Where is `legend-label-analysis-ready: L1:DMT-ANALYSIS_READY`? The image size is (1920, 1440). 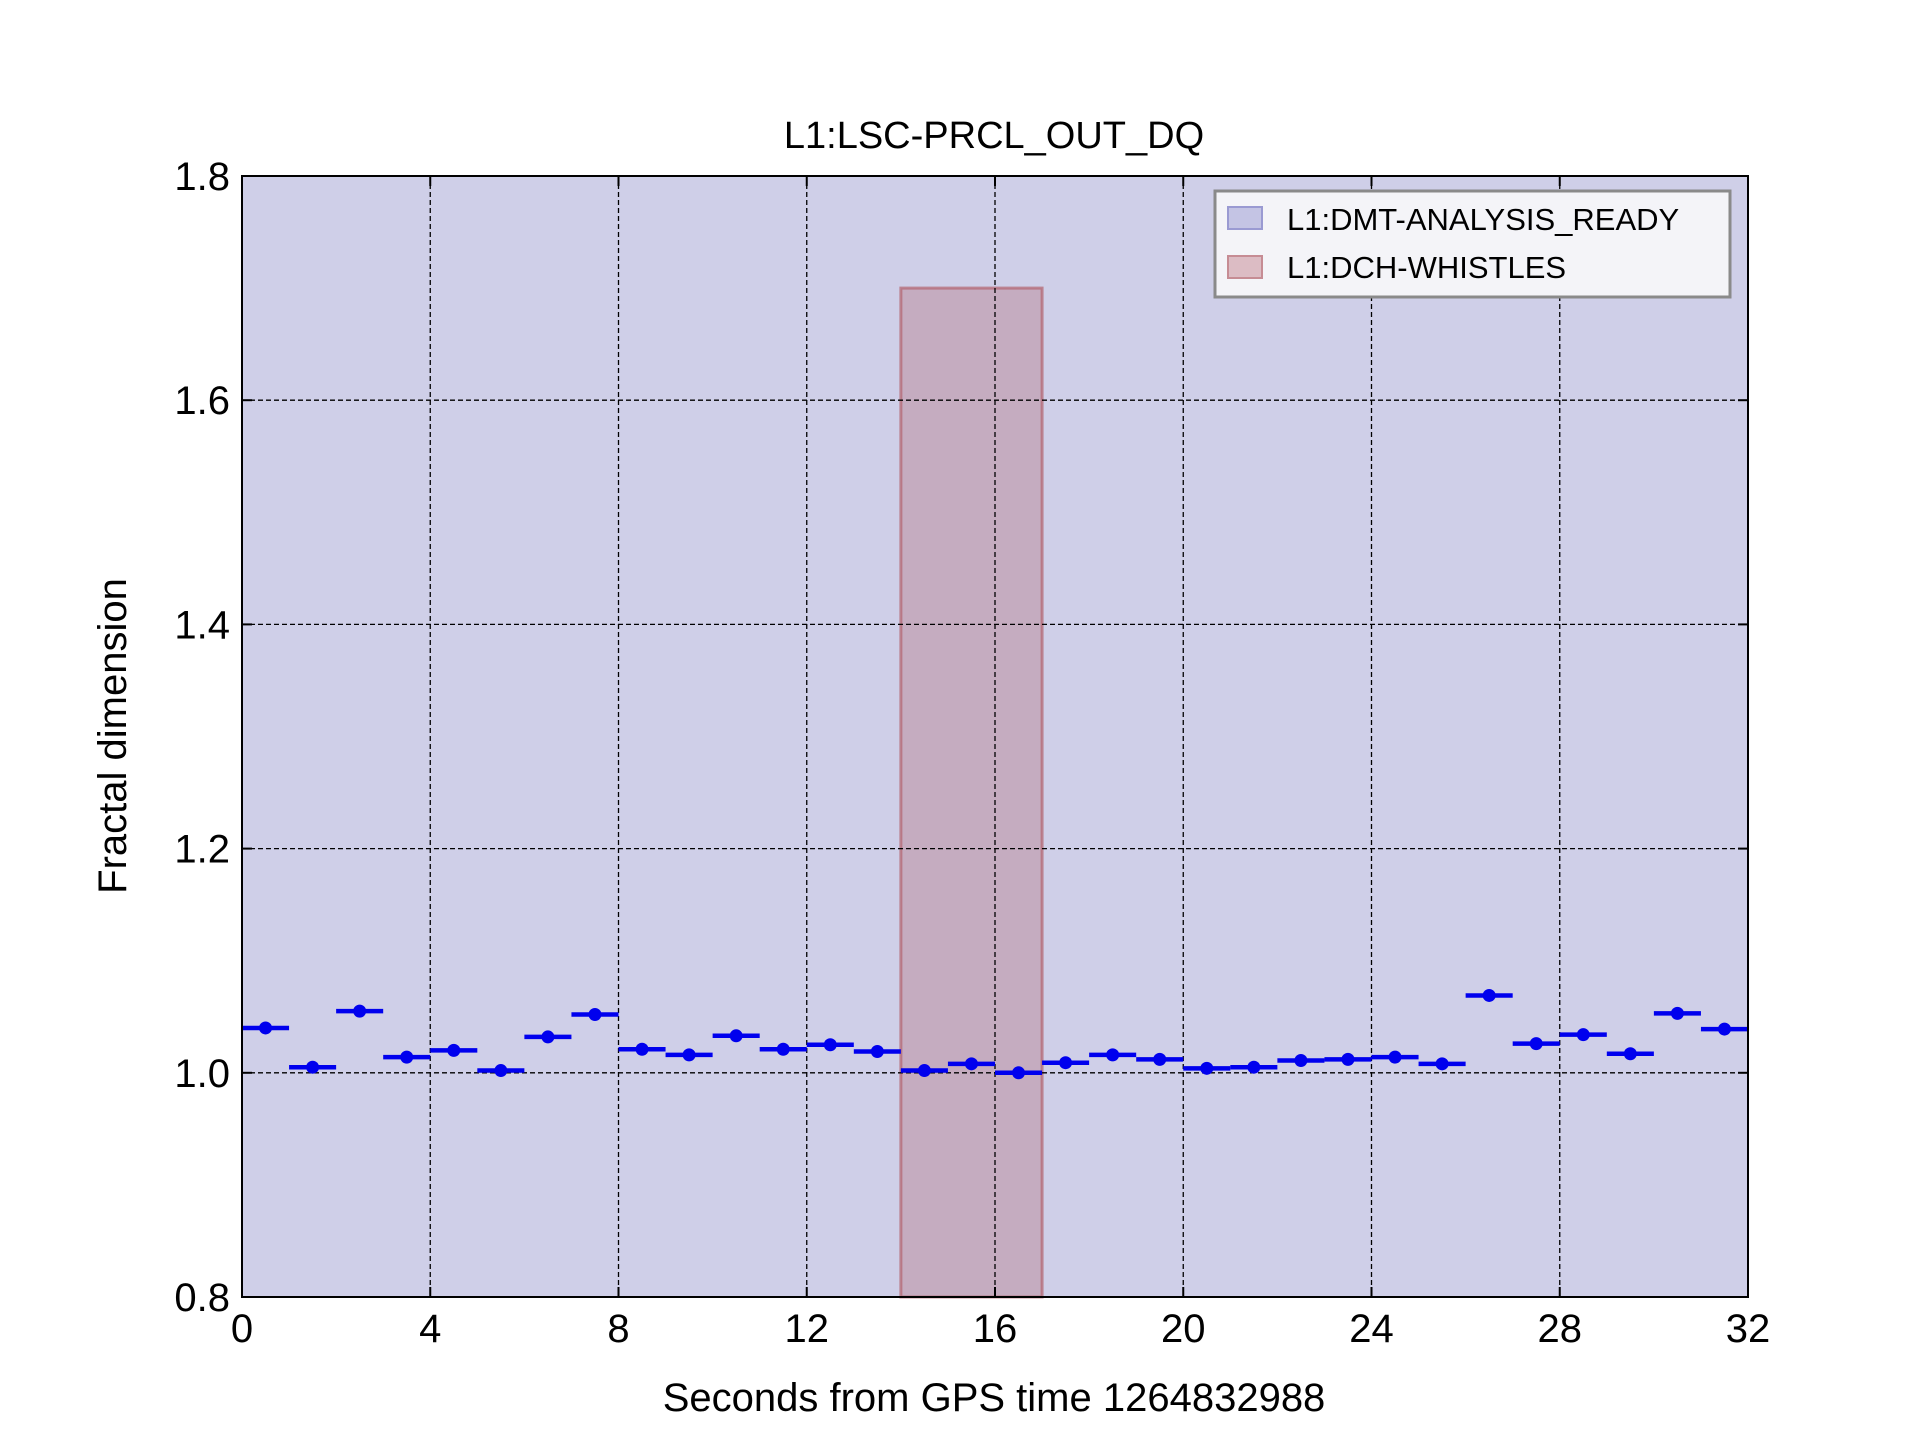 legend-label-analysis-ready: L1:DMT-ANALYSIS_READY is located at coordinates (1483, 219).